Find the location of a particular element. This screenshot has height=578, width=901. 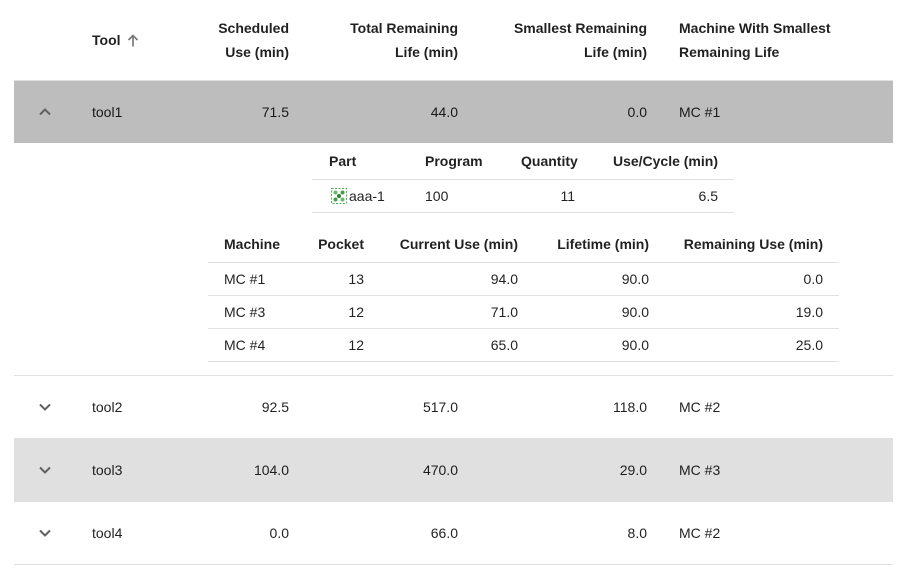

pocket-header: Pocket is located at coordinates (341, 244).